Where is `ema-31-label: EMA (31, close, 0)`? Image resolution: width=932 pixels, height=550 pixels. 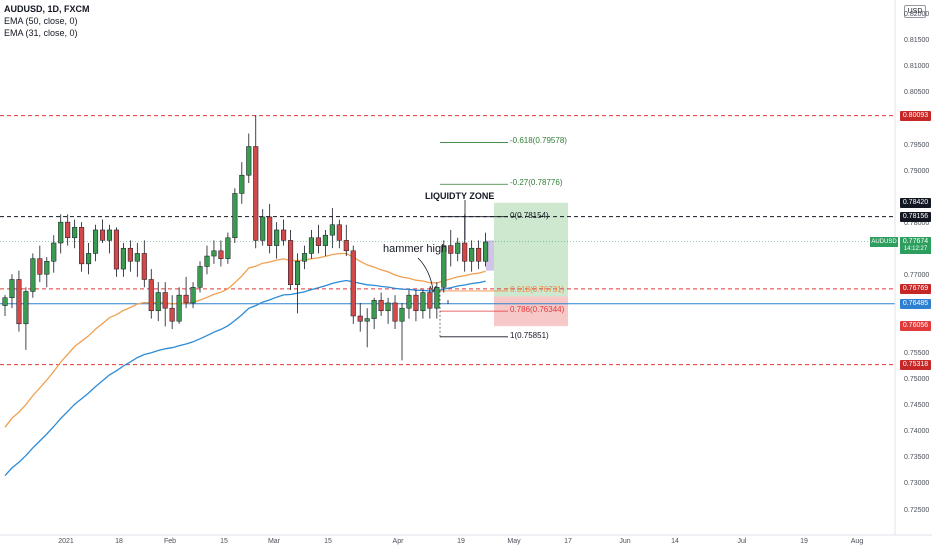
ema-31-label: EMA (31, close, 0) is located at coordinates (41, 33).